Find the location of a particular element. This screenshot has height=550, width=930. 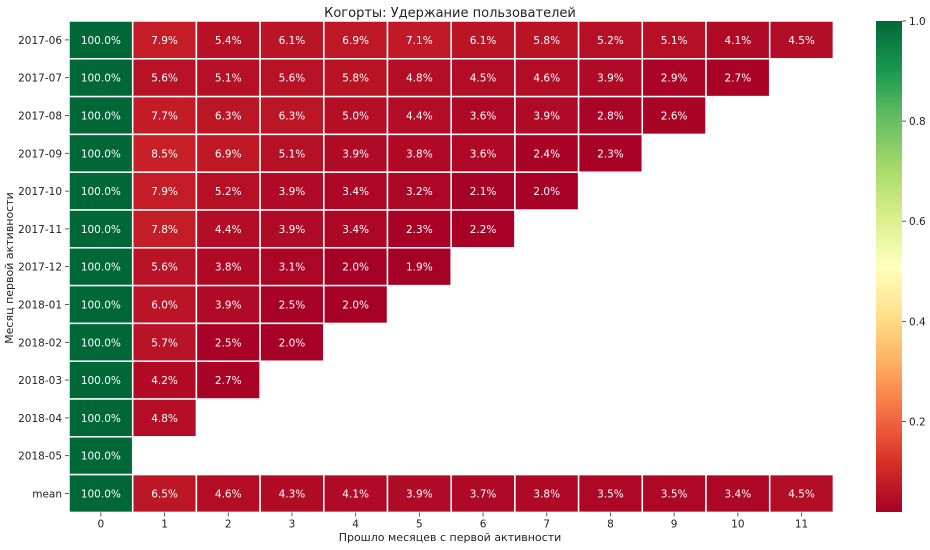

x-tick-label: 5 is located at coordinates (419, 524).